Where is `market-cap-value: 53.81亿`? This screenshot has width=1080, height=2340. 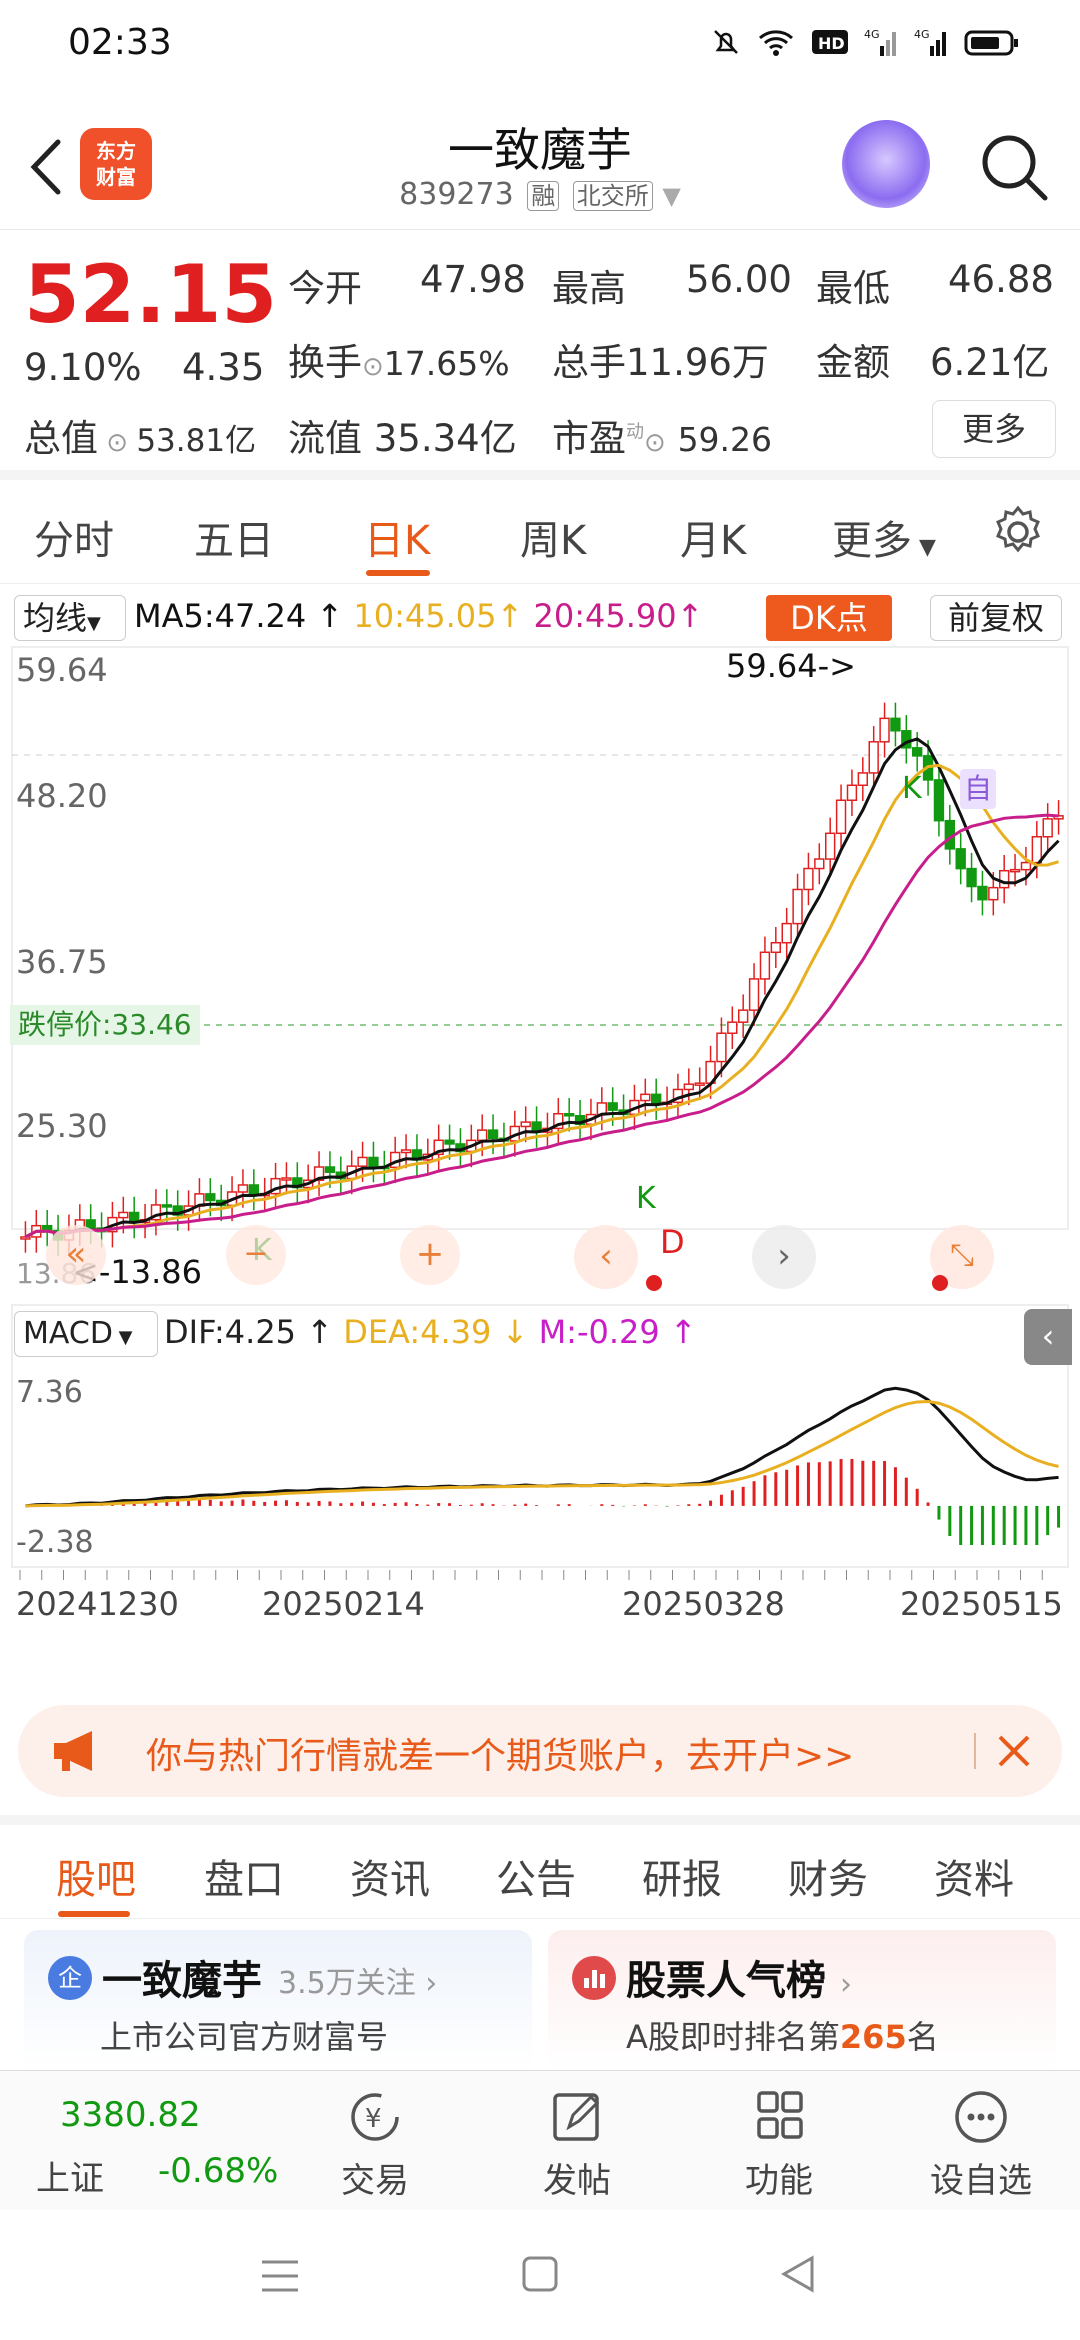
market-cap-value: 53.81亿 is located at coordinates (196, 441).